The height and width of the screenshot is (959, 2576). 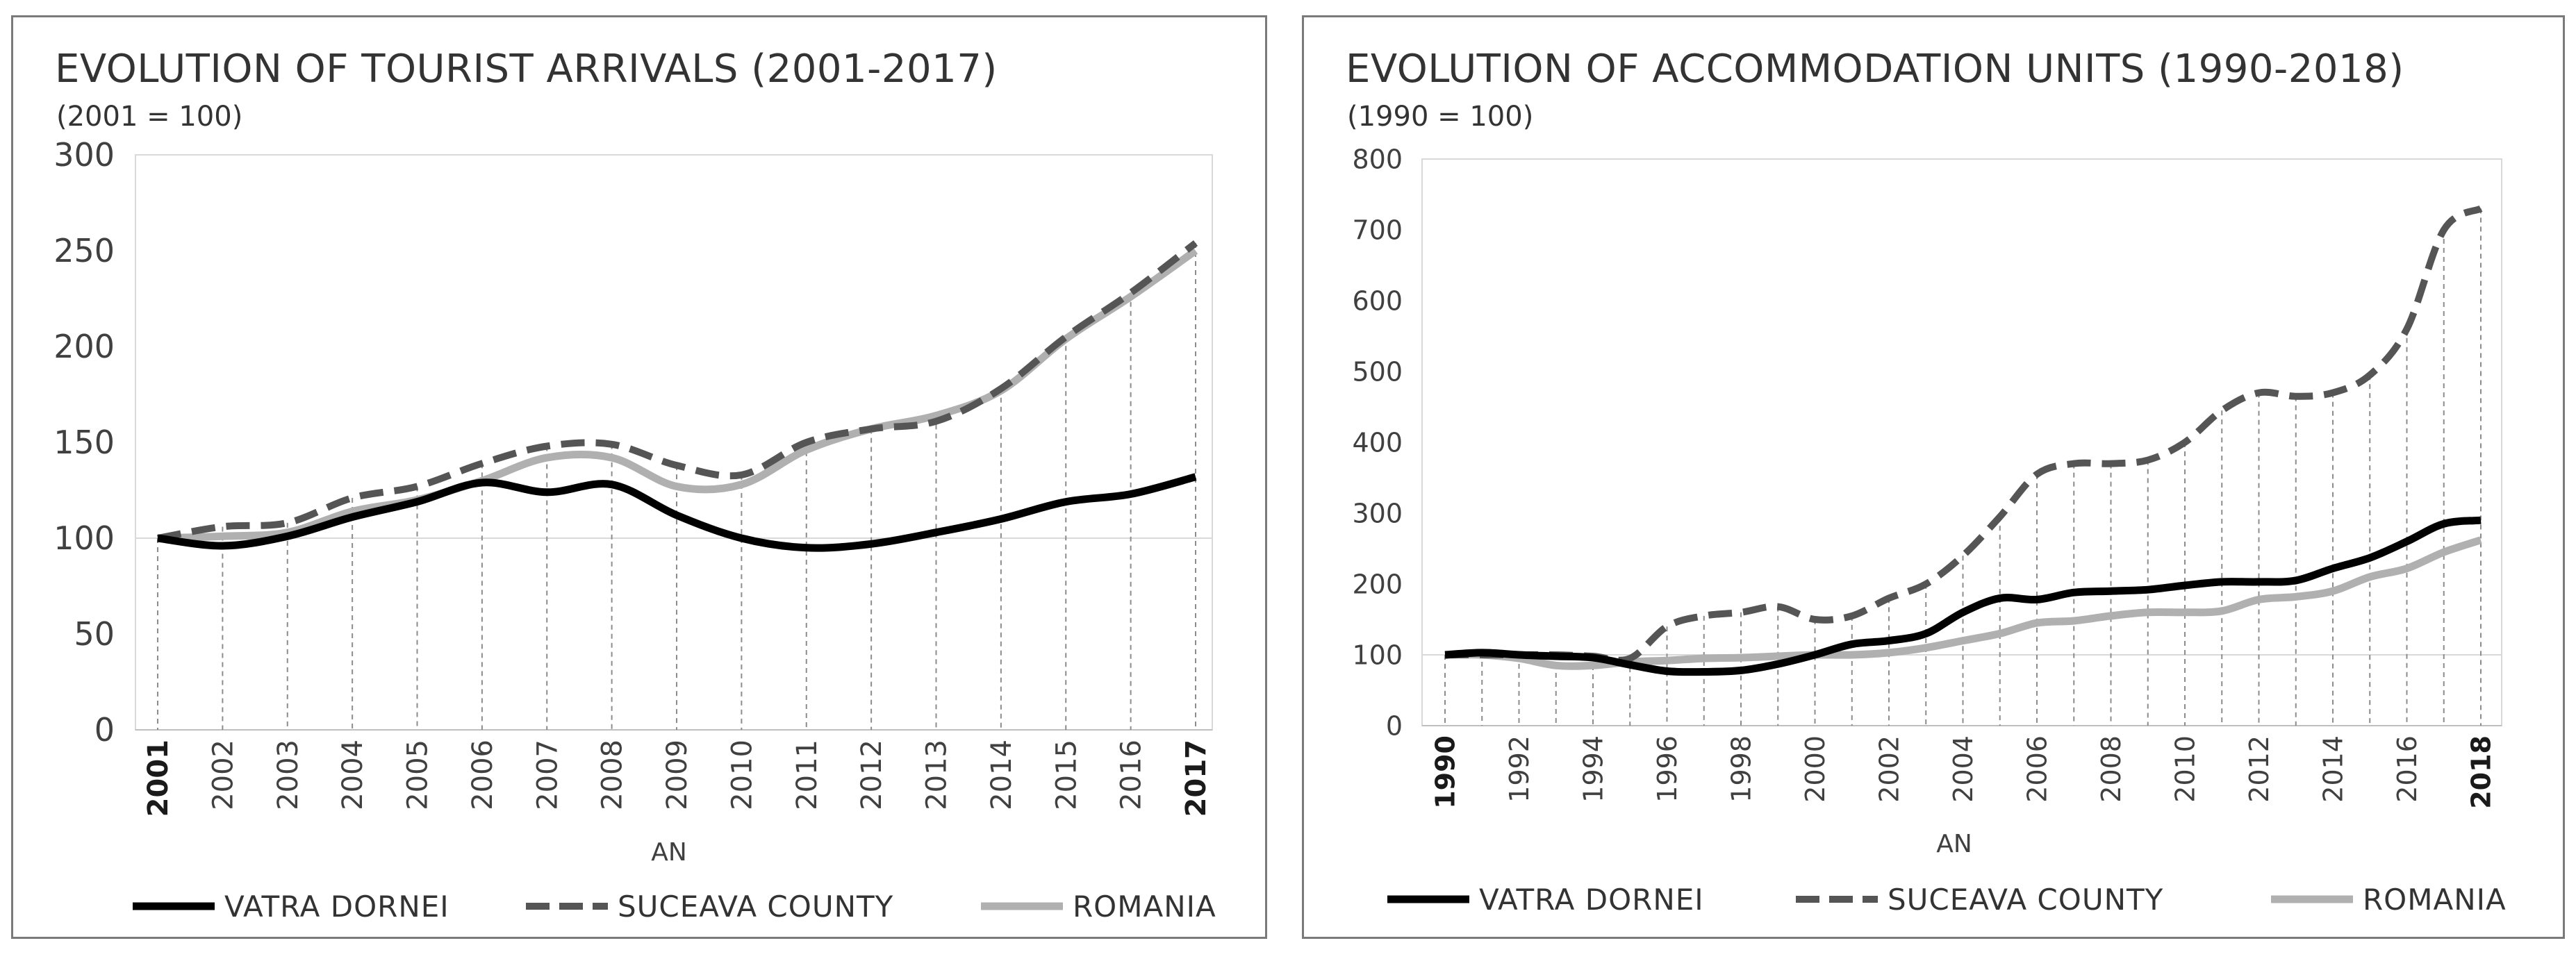 I want to click on x-tick-label: 1994, so click(x=1593, y=769).